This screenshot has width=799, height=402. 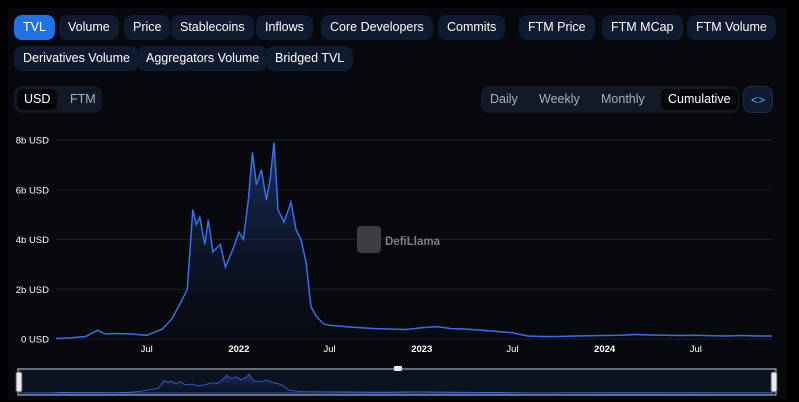 I want to click on y-tick-label: 8b USD, so click(x=32, y=141).